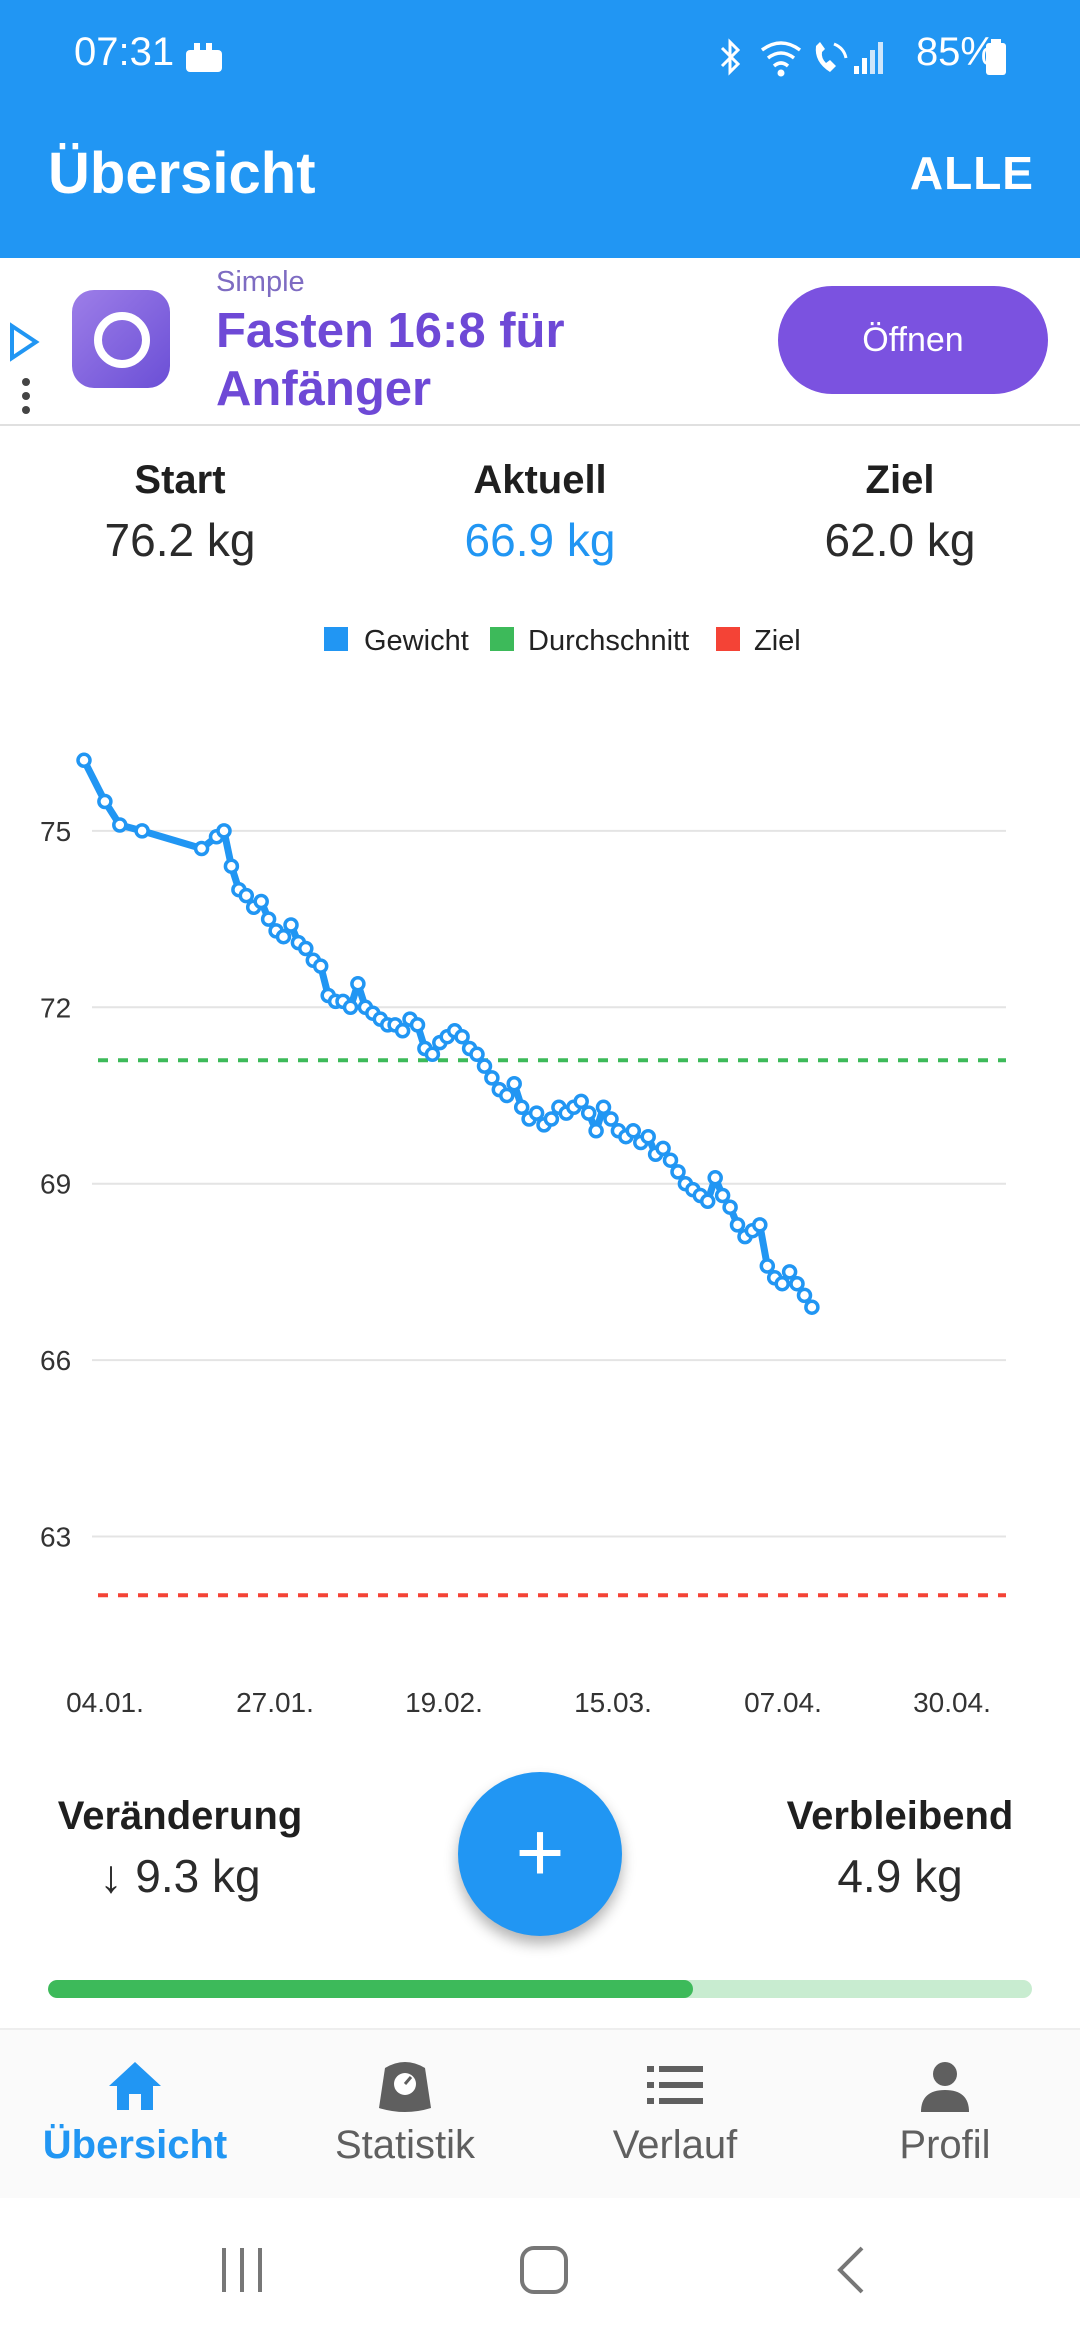 This screenshot has height=2340, width=1080. I want to click on stat-current: Aktuell 66.9 kg, so click(540, 512).